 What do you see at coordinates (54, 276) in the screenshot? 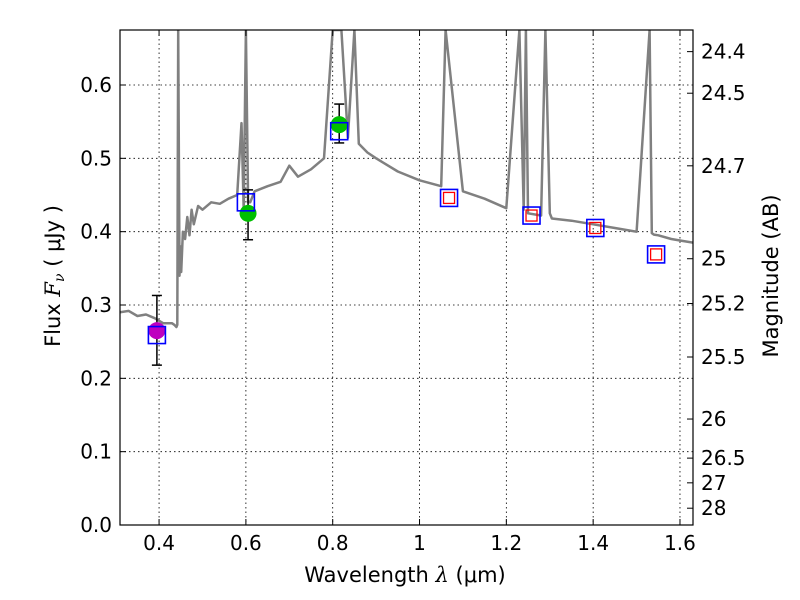
I see `y-axis-title: Flux Fν ( μJy )` at bounding box center [54, 276].